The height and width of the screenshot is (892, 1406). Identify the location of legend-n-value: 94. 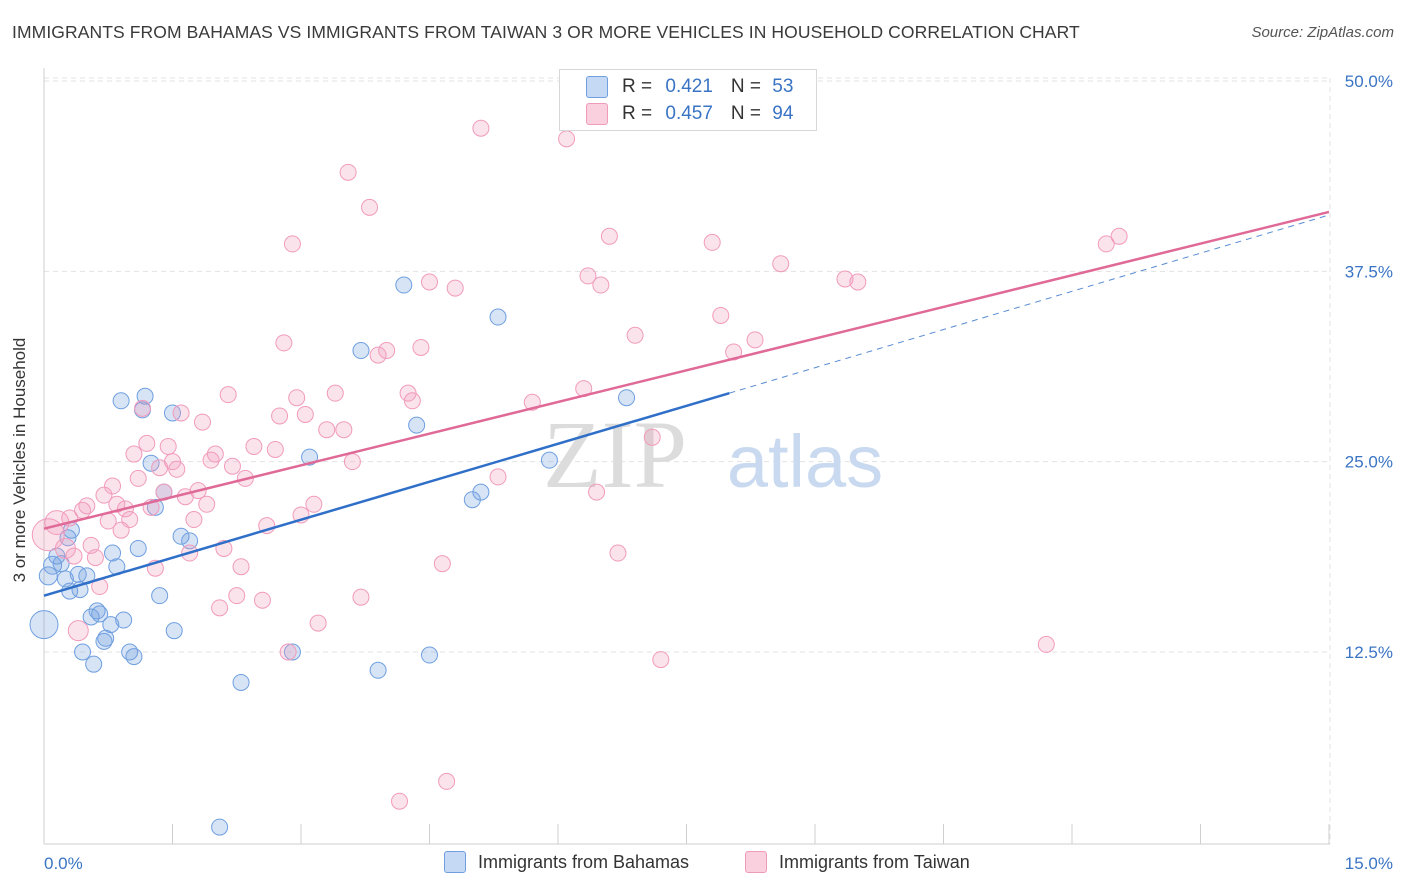
(783, 113).